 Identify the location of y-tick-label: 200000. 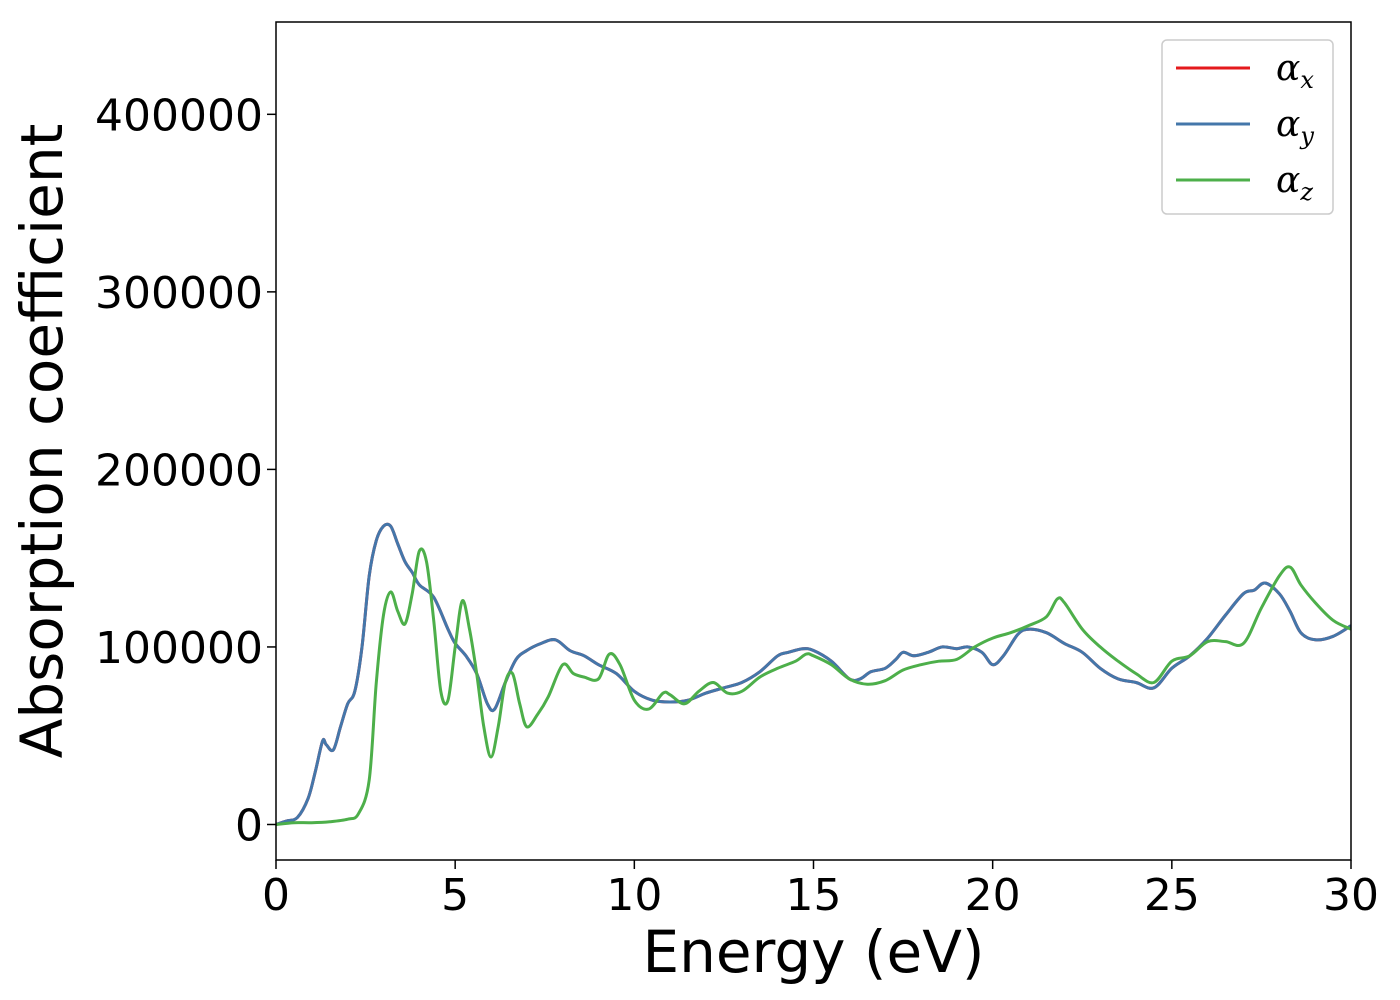
(179, 470).